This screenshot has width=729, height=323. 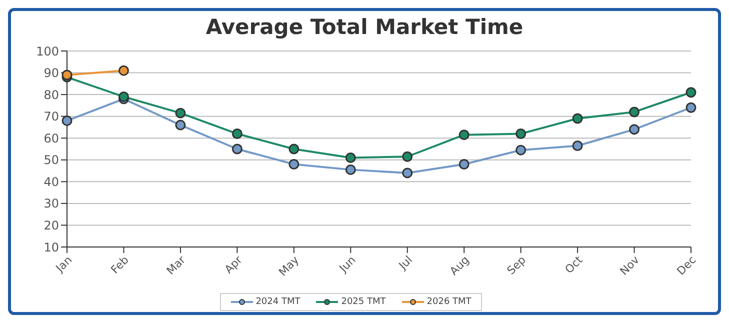 I want to click on x-tick-label: Dec, so click(x=686, y=265).